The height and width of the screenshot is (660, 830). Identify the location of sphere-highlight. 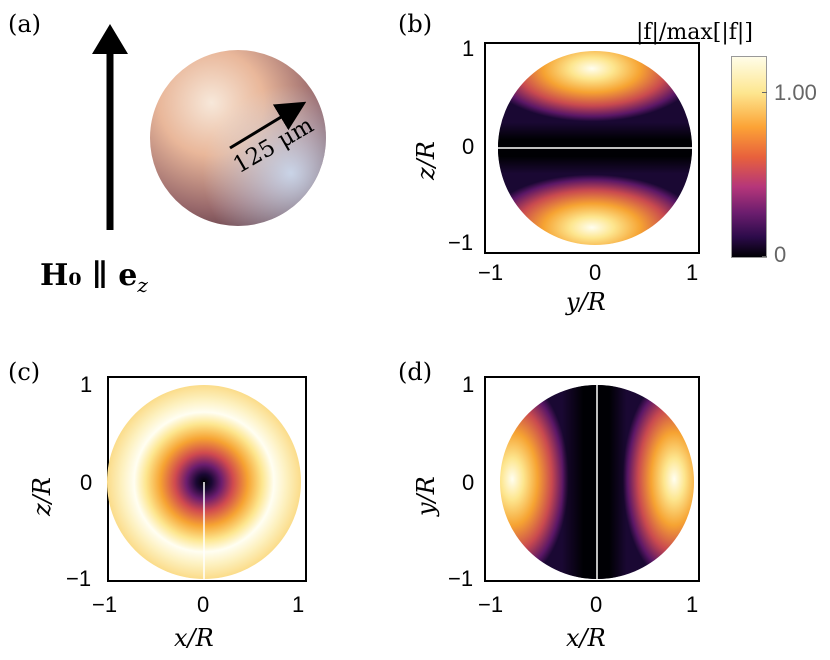
(238, 138).